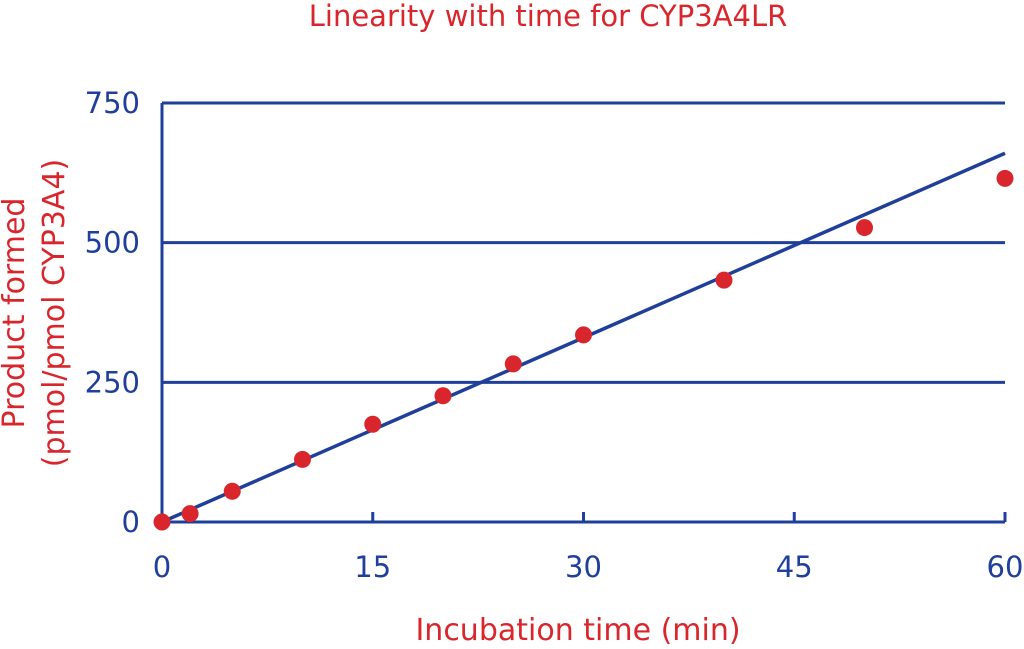 The image size is (1024, 649). I want to click on x-tick-label: 0, so click(162, 567).